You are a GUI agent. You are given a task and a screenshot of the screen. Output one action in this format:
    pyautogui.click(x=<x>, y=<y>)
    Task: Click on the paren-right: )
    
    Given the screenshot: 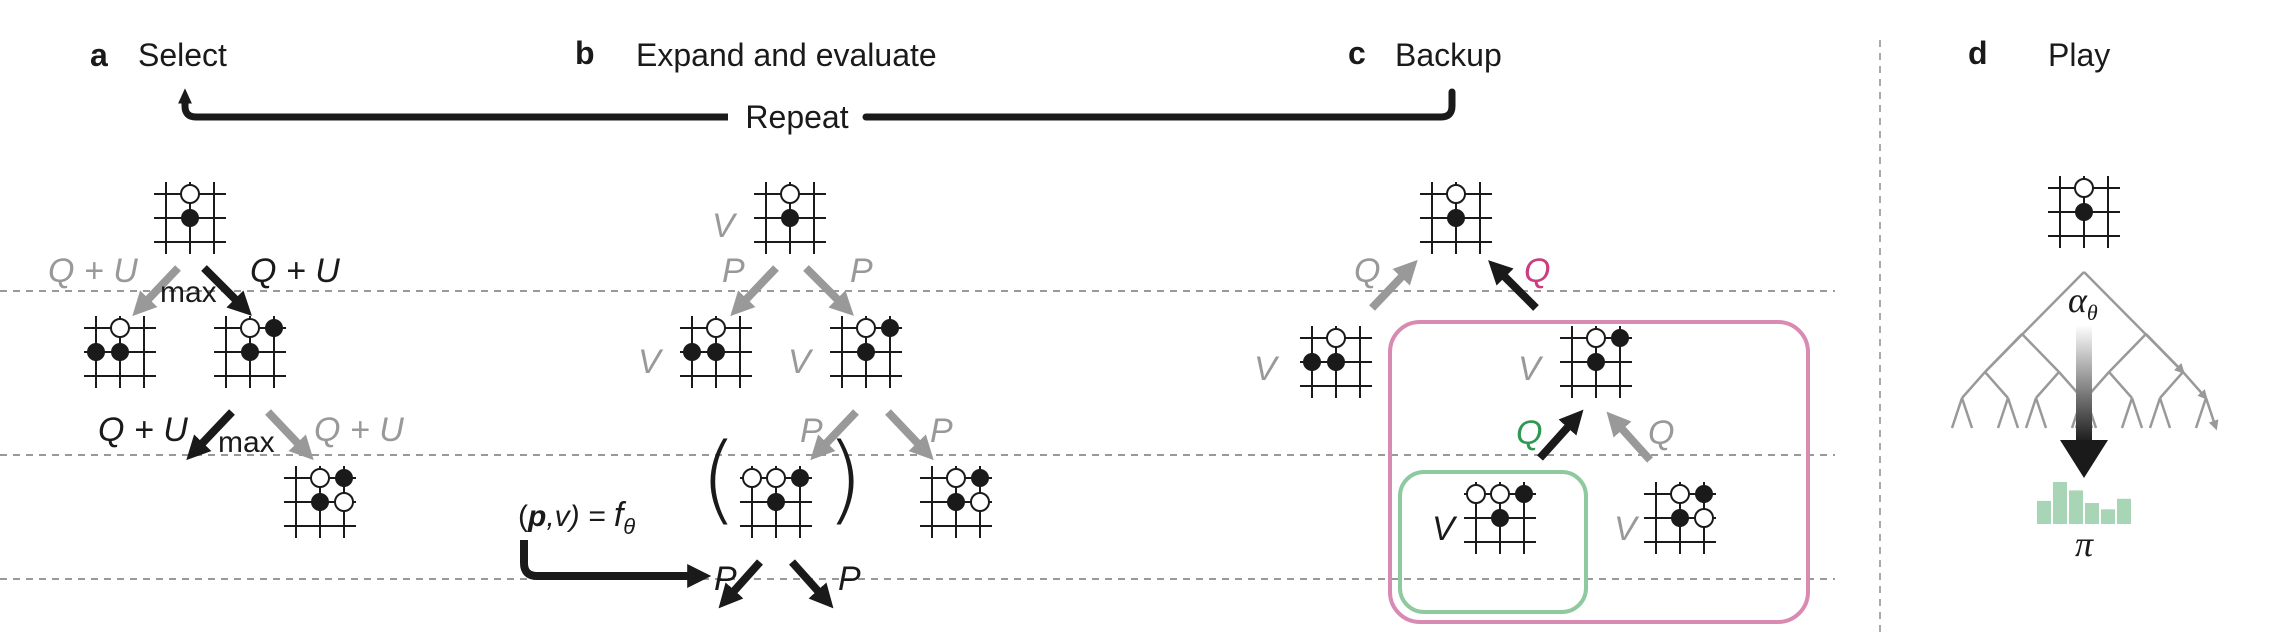 What is the action you would take?
    pyautogui.click(x=844, y=479)
    